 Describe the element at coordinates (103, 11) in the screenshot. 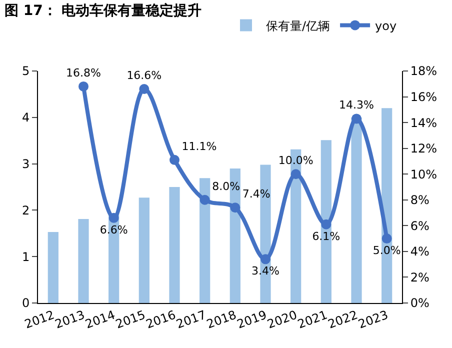

I see `chart-title: 图 17： 电动车保有量稳定提升` at that location.